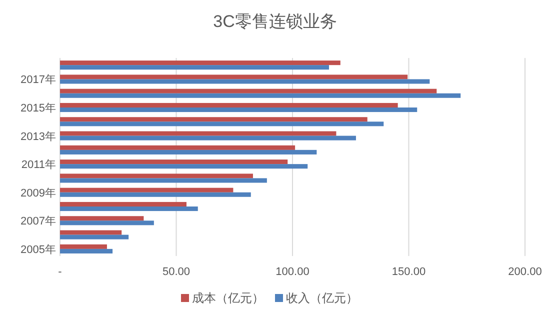 The image size is (550, 321). I want to click on legend-label: 收入（亿元）, so click(322, 298).